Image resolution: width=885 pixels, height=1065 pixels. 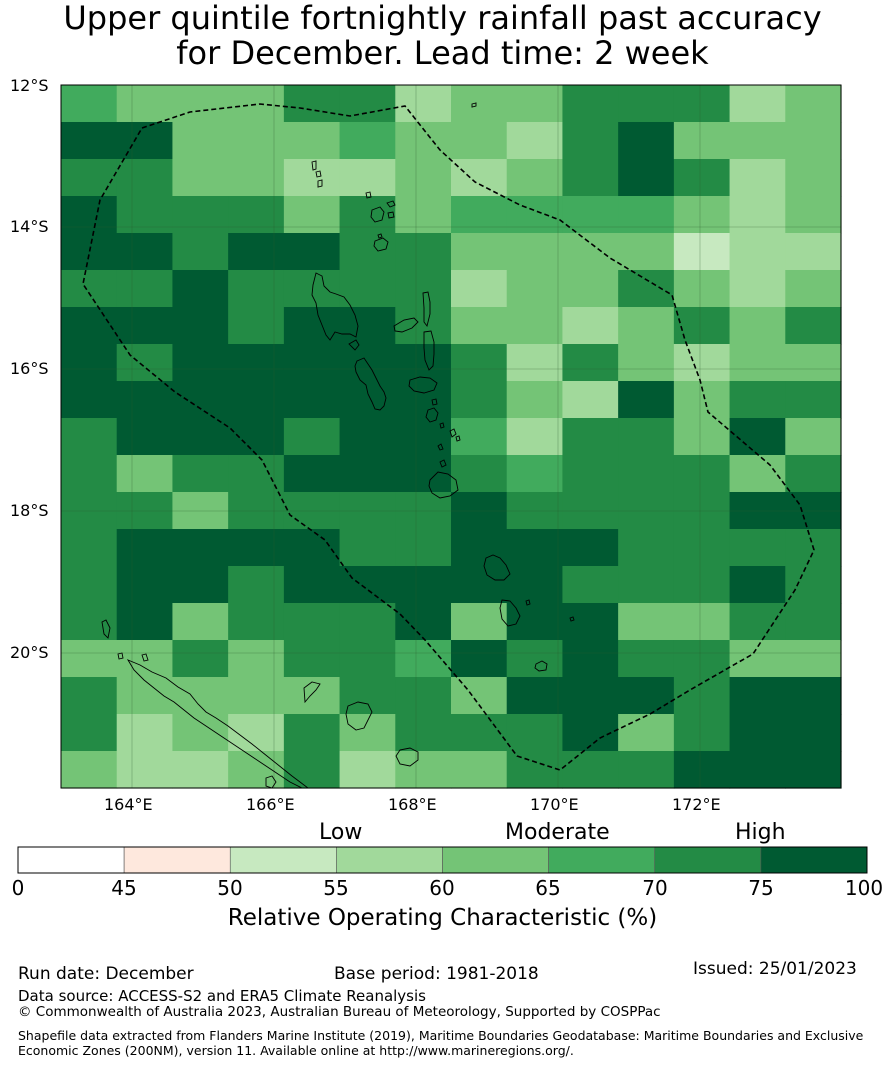 What do you see at coordinates (442, 860) in the screenshot?
I see `colorbar-frame` at bounding box center [442, 860].